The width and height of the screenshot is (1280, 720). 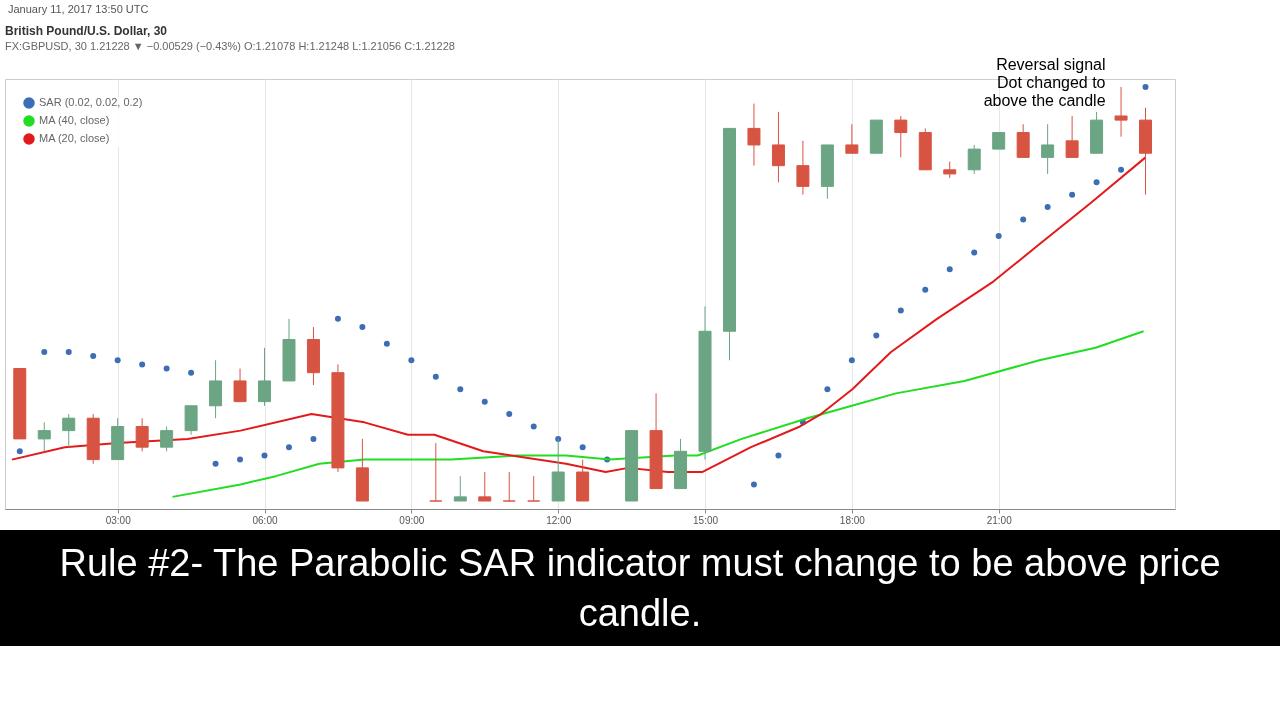 I want to click on text: January 11, 2017 13:50 UTC, so click(x=79, y=9).